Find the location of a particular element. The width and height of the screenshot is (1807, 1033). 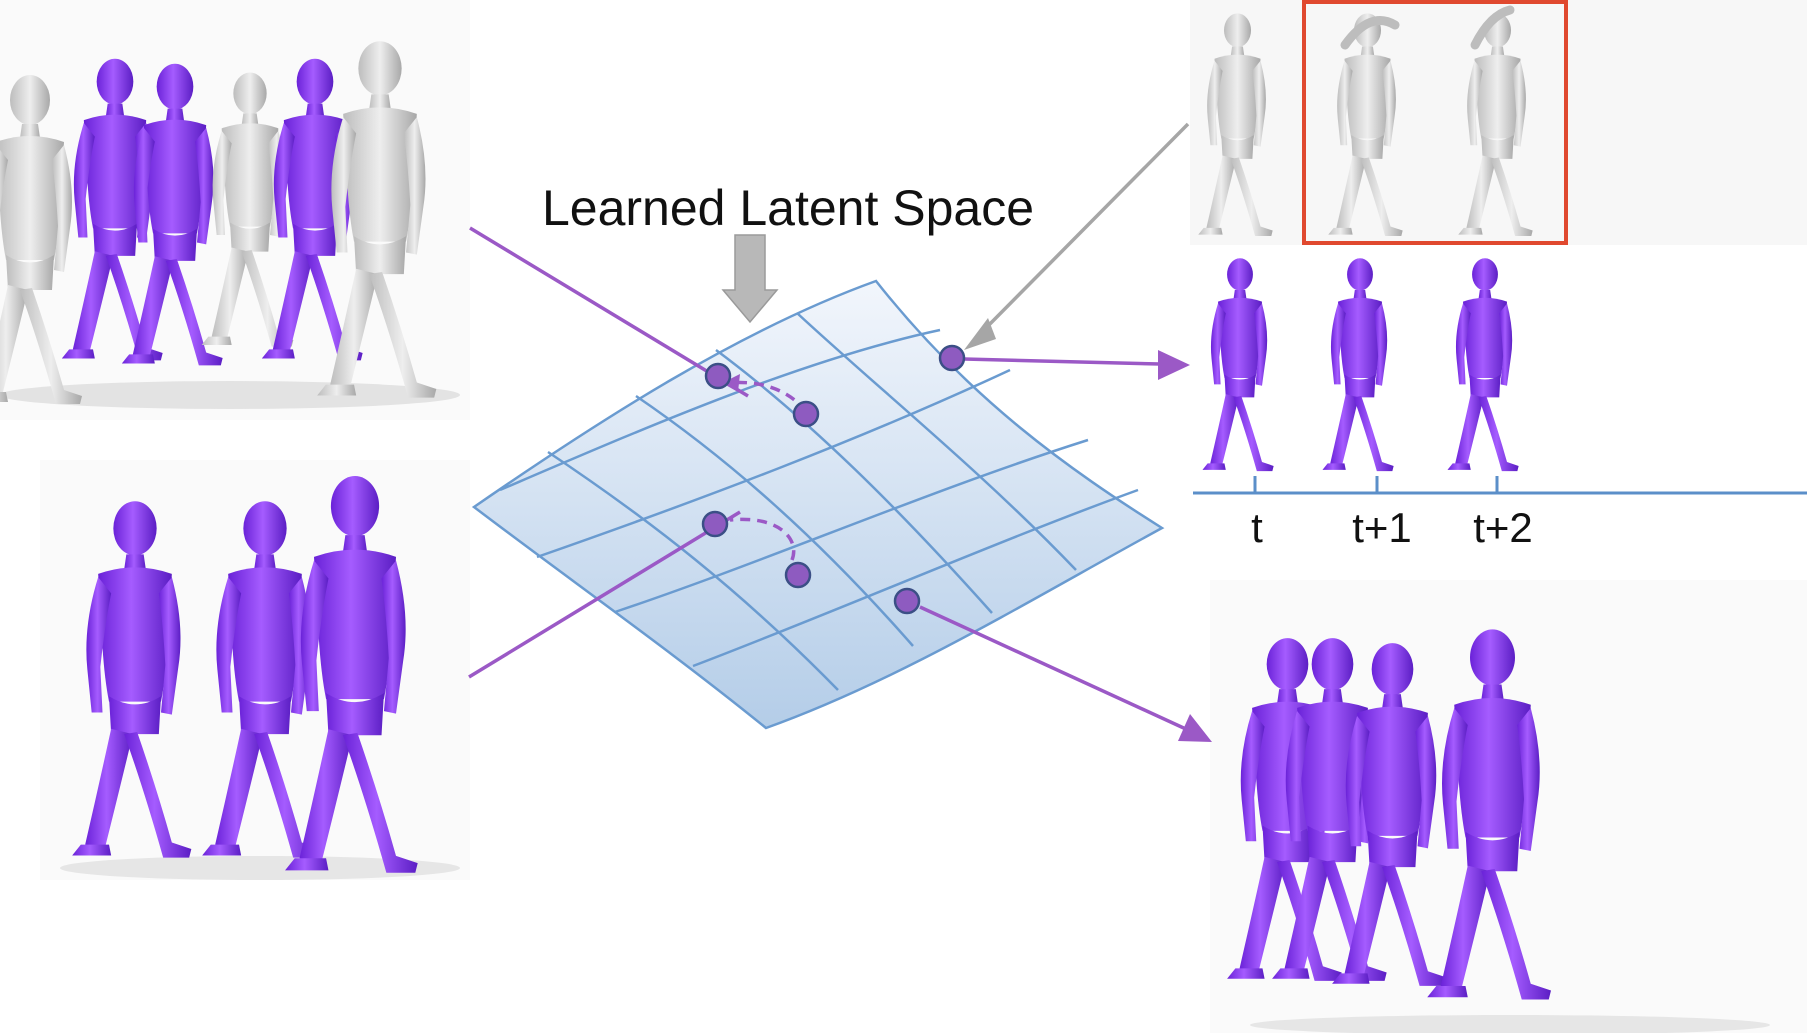

down-arrow-icon is located at coordinates (750, 279).